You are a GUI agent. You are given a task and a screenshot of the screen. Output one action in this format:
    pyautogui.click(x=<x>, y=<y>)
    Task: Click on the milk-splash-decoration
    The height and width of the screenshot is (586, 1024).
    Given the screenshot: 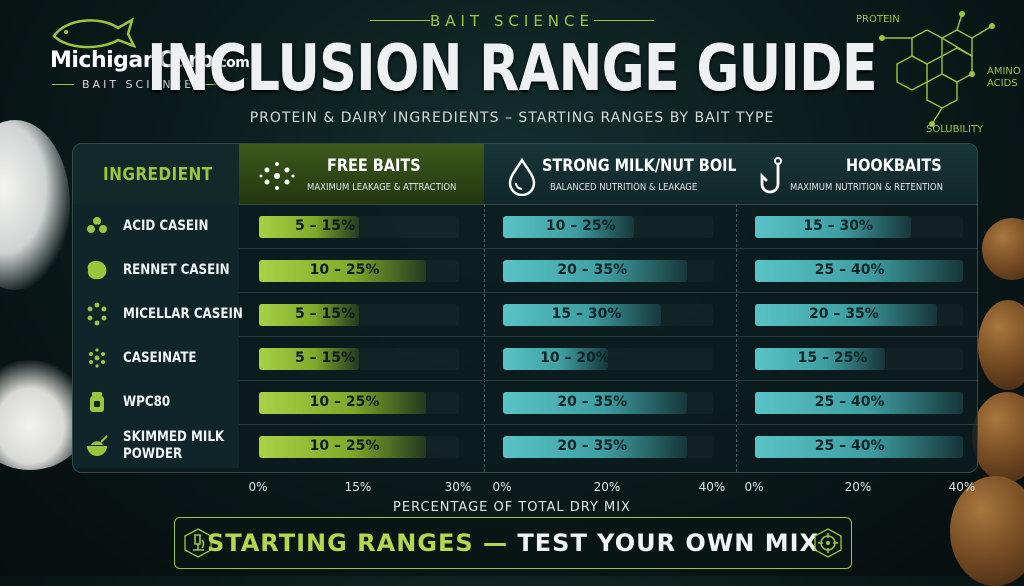 What is the action you would take?
    pyautogui.click(x=35, y=205)
    